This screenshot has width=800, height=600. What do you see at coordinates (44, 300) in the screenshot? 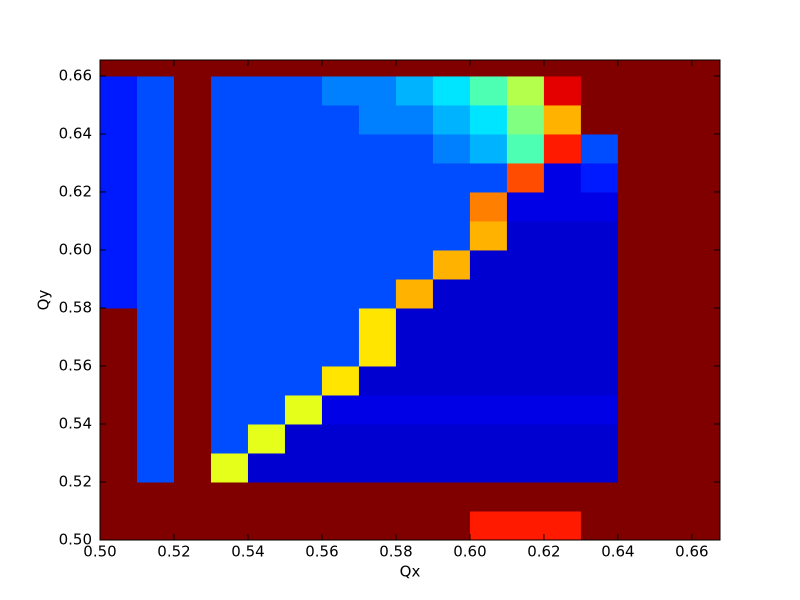
I see `y-axis-label: Qy` at bounding box center [44, 300].